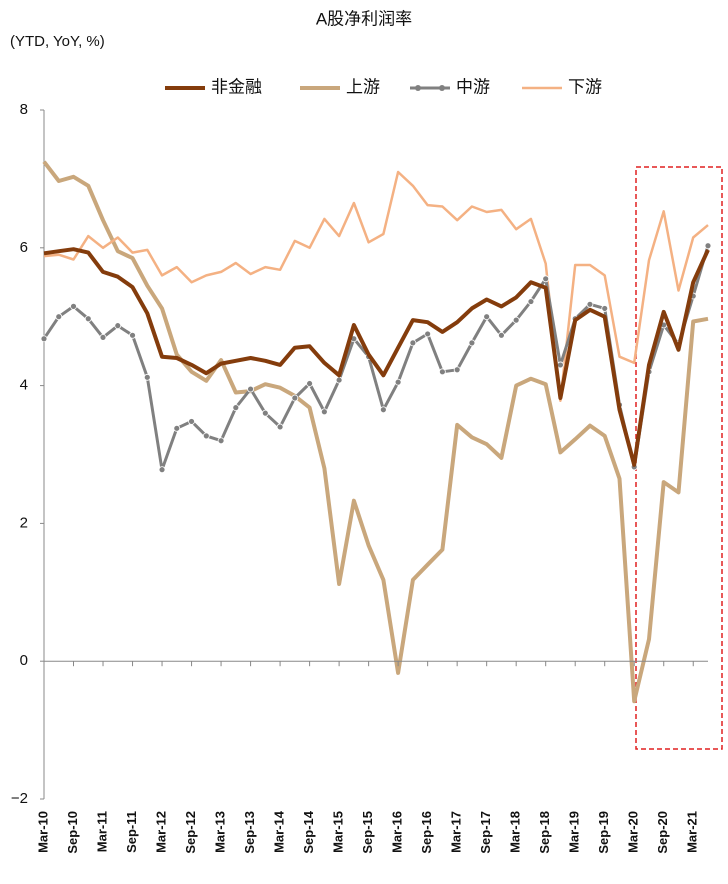 The width and height of the screenshot is (728, 884). What do you see at coordinates (515, 832) in the screenshot?
I see `x-tick-label: Mar-18` at bounding box center [515, 832].